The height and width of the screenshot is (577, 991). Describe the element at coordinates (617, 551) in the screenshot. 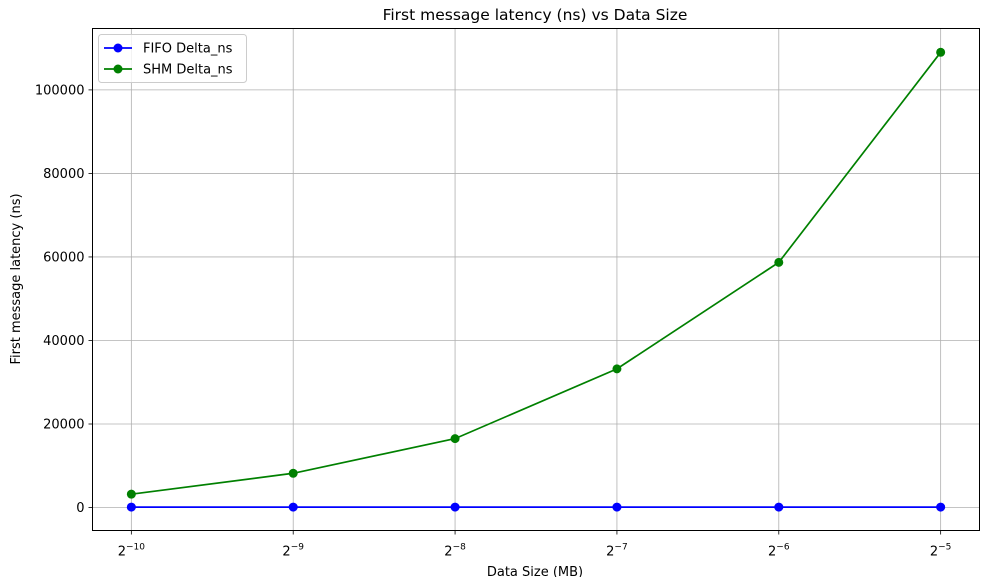

I see `x-tick-label: 2−7` at that location.